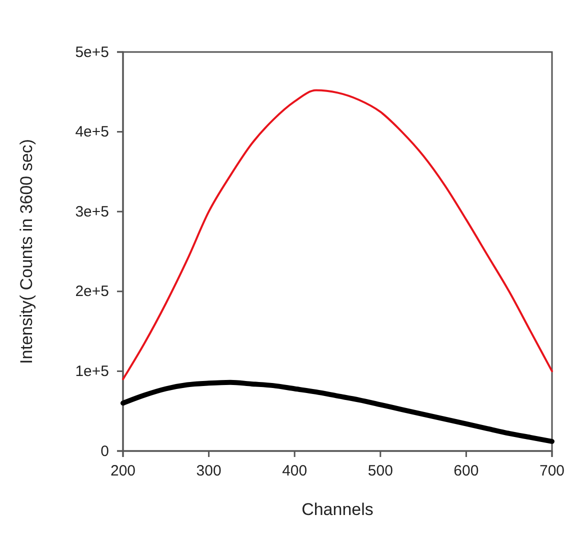 Image resolution: width=573 pixels, height=538 pixels. I want to click on x-axis-title: Channels, so click(338, 509).